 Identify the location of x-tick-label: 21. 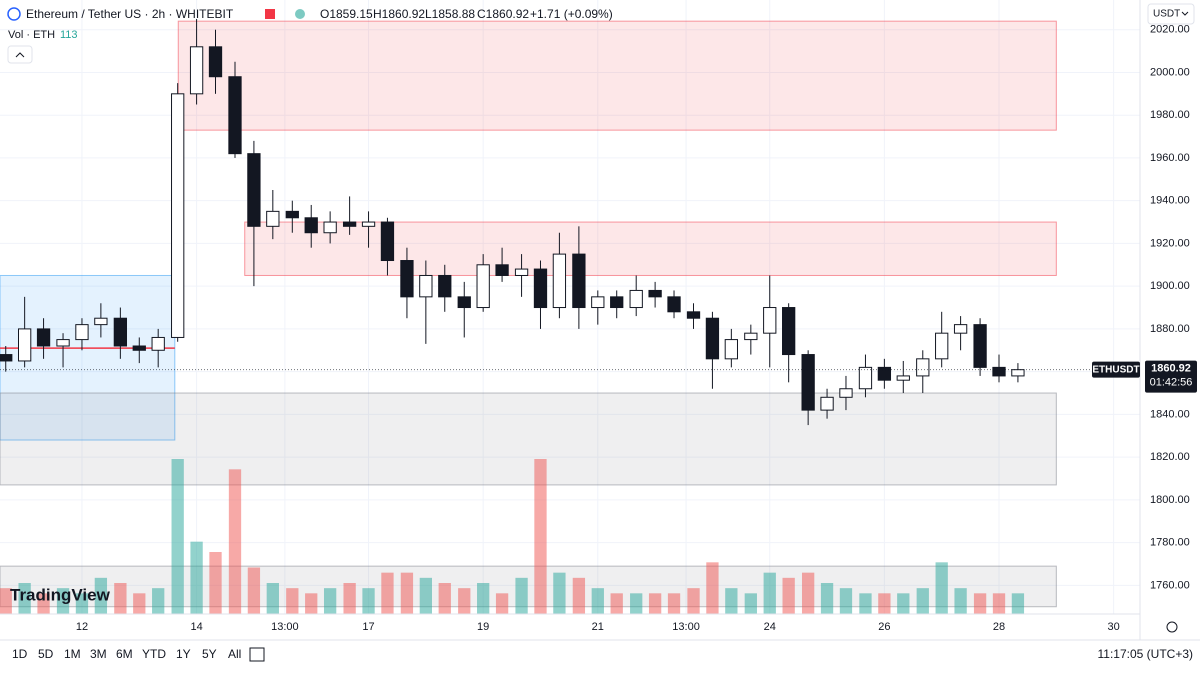
(598, 627).